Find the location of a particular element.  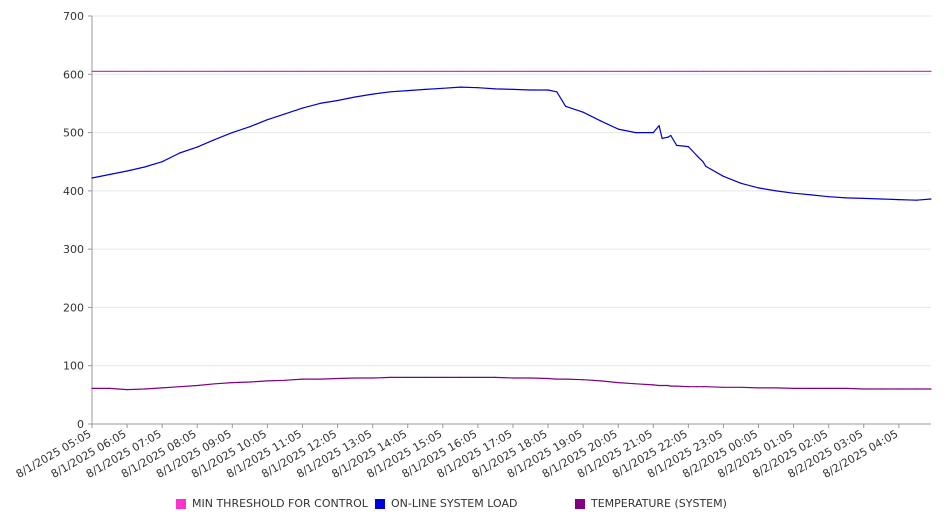

legend-swatch-system-load is located at coordinates (380, 503).